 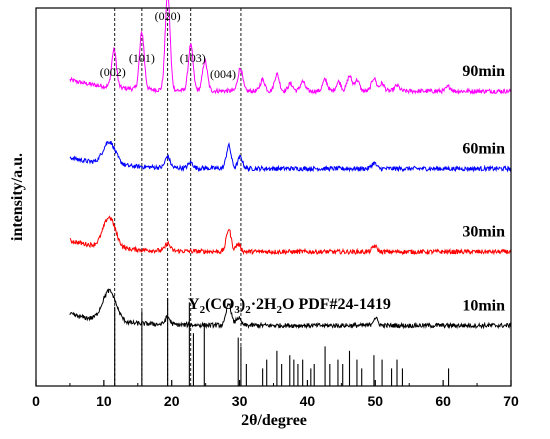 What do you see at coordinates (219, 304) in the screenshot?
I see `ref-title-co: (CO` at bounding box center [219, 304].